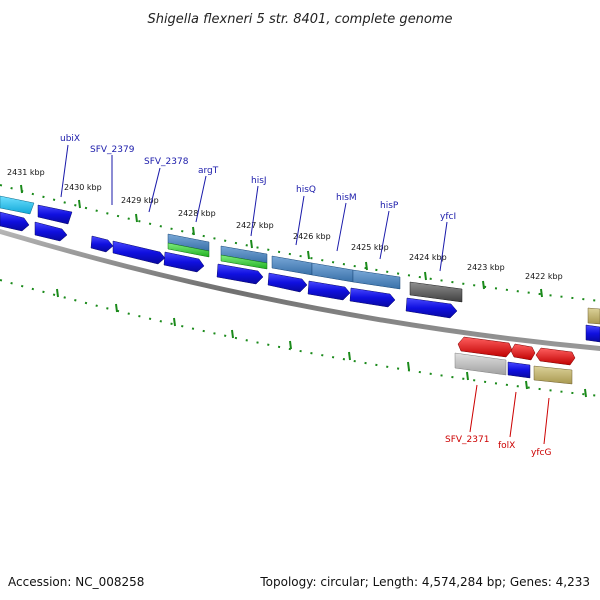 Image resolution: width=600 pixels, height=600 pixels. What do you see at coordinates (55, 214) in the screenshot?
I see `gene-feature-ubiX` at bounding box center [55, 214].